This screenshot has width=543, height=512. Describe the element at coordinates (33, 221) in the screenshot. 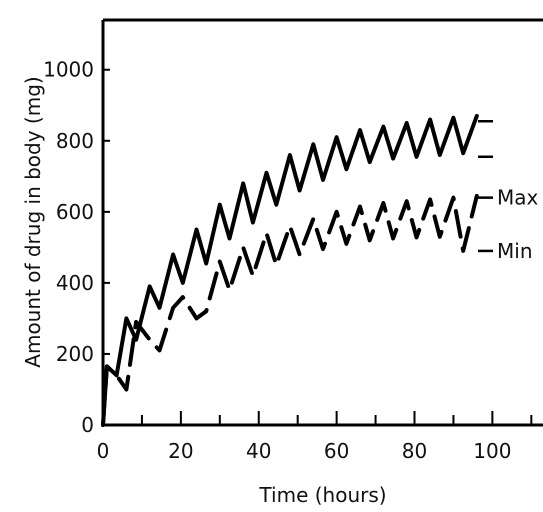

I see `y-axis-label: Amount of drug in body (mg)` at that location.